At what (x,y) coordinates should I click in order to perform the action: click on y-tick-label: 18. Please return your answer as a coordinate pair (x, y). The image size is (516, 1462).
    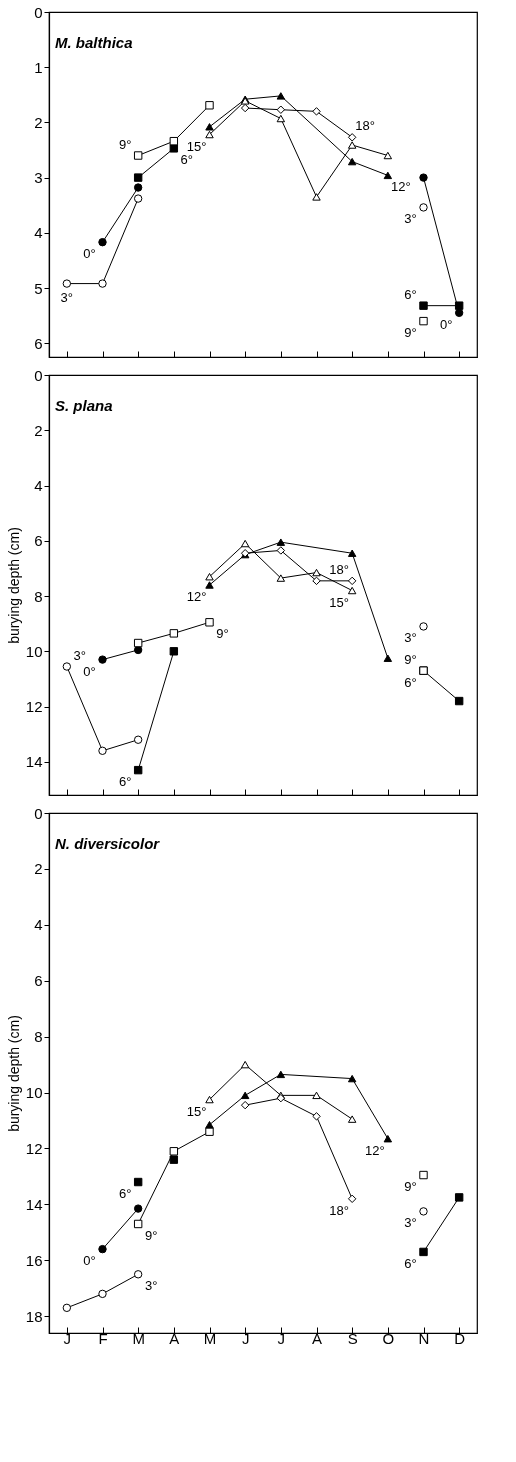
    Looking at the image, I should click on (34, 1316).